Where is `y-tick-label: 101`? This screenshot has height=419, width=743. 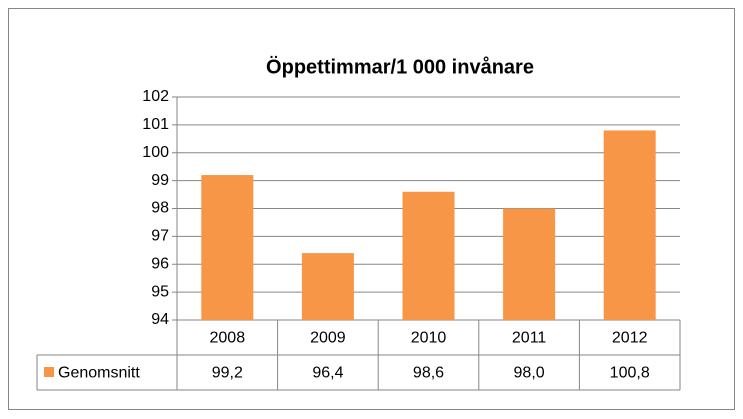
y-tick-label: 101 is located at coordinates (155, 124).